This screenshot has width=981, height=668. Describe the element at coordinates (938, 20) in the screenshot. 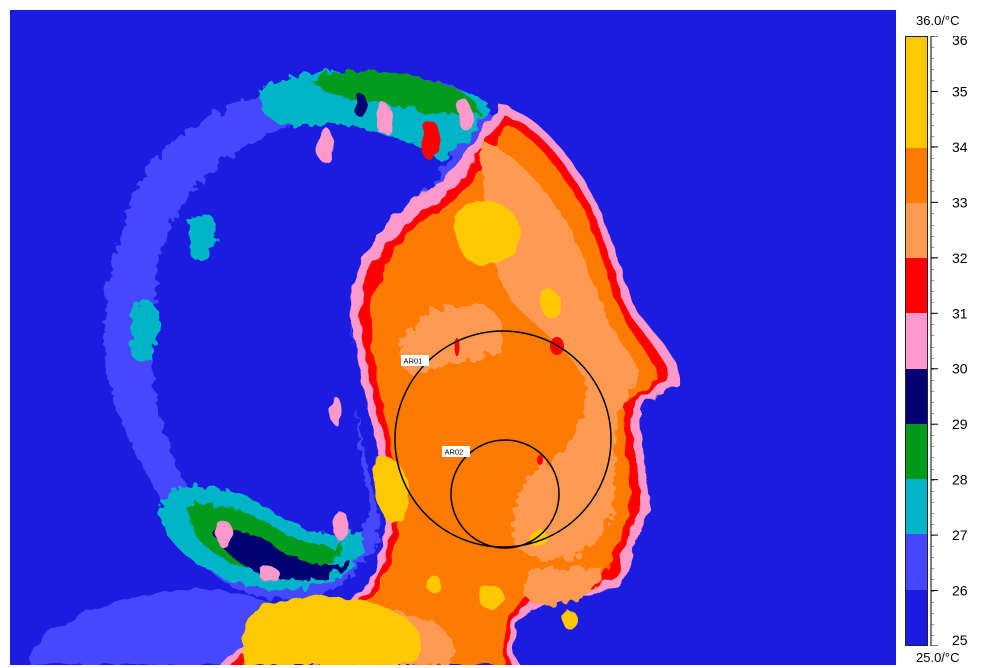

I see `scale-max-label: 36.0/°C` at that location.